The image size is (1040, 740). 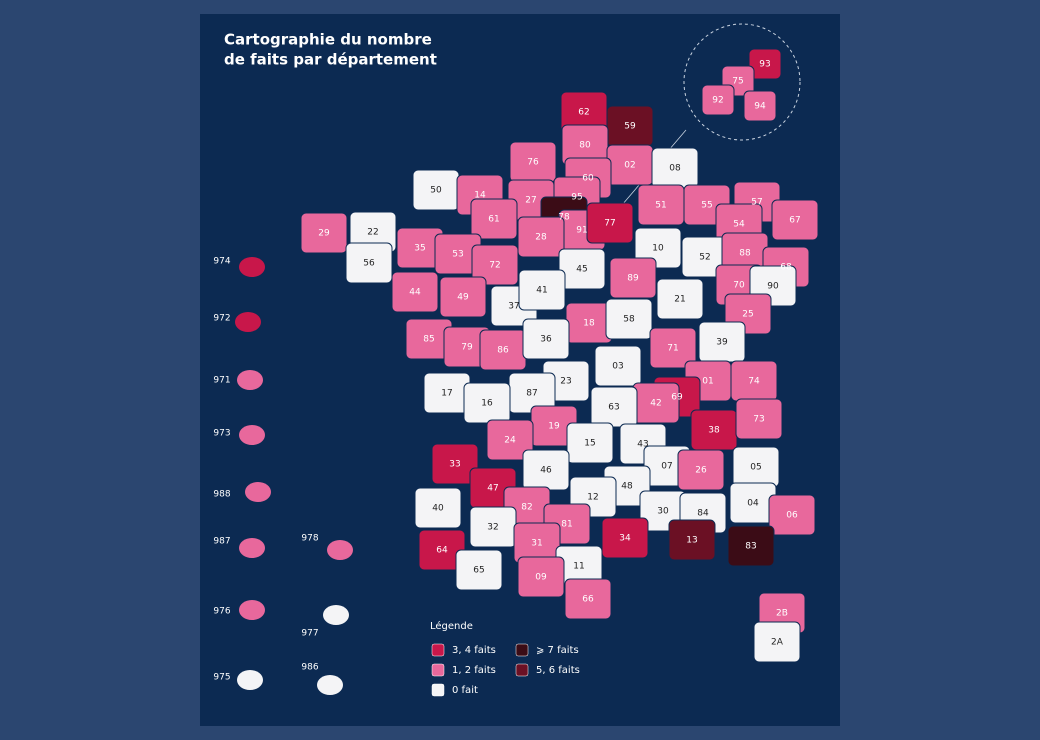 I want to click on department-code: 32, so click(x=492, y=528).